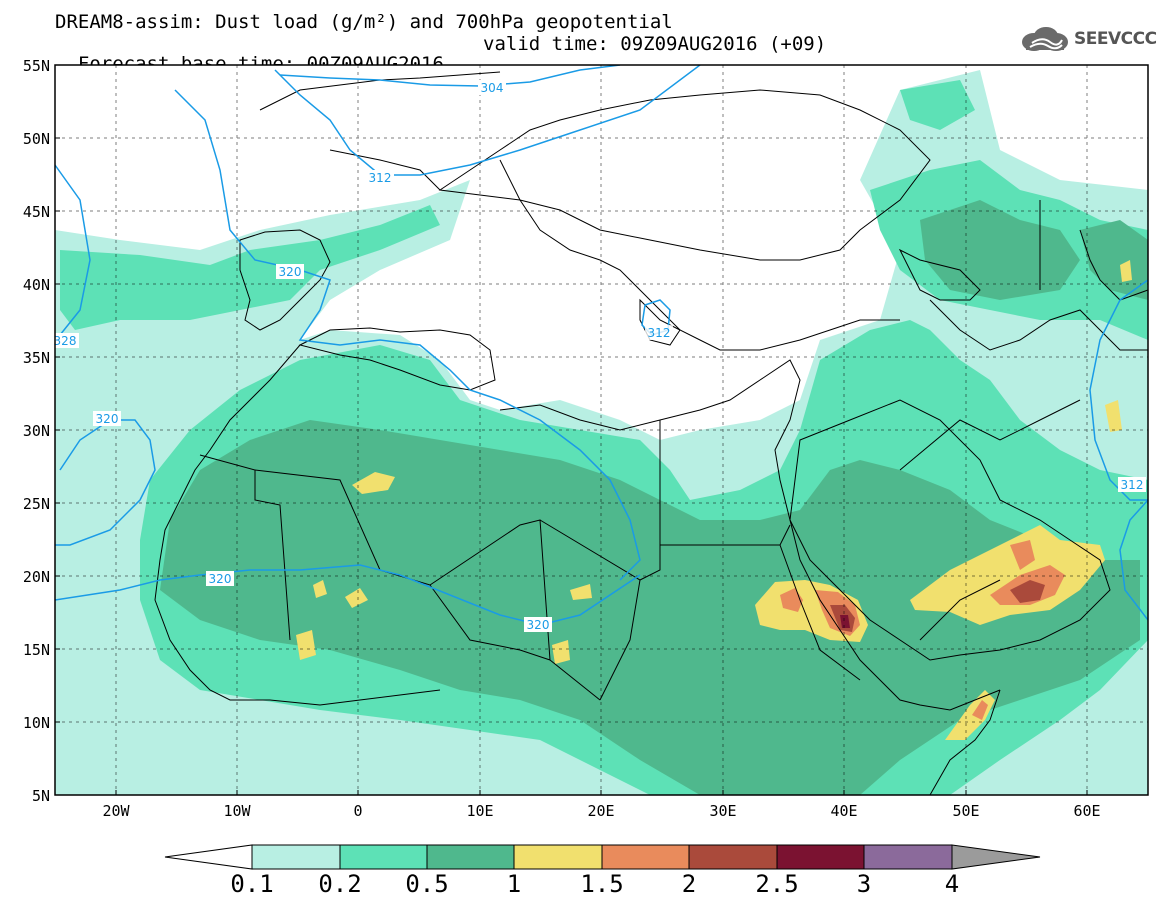  What do you see at coordinates (208, 857) in the screenshot?
I see `colorbar-low-arrow` at bounding box center [208, 857].